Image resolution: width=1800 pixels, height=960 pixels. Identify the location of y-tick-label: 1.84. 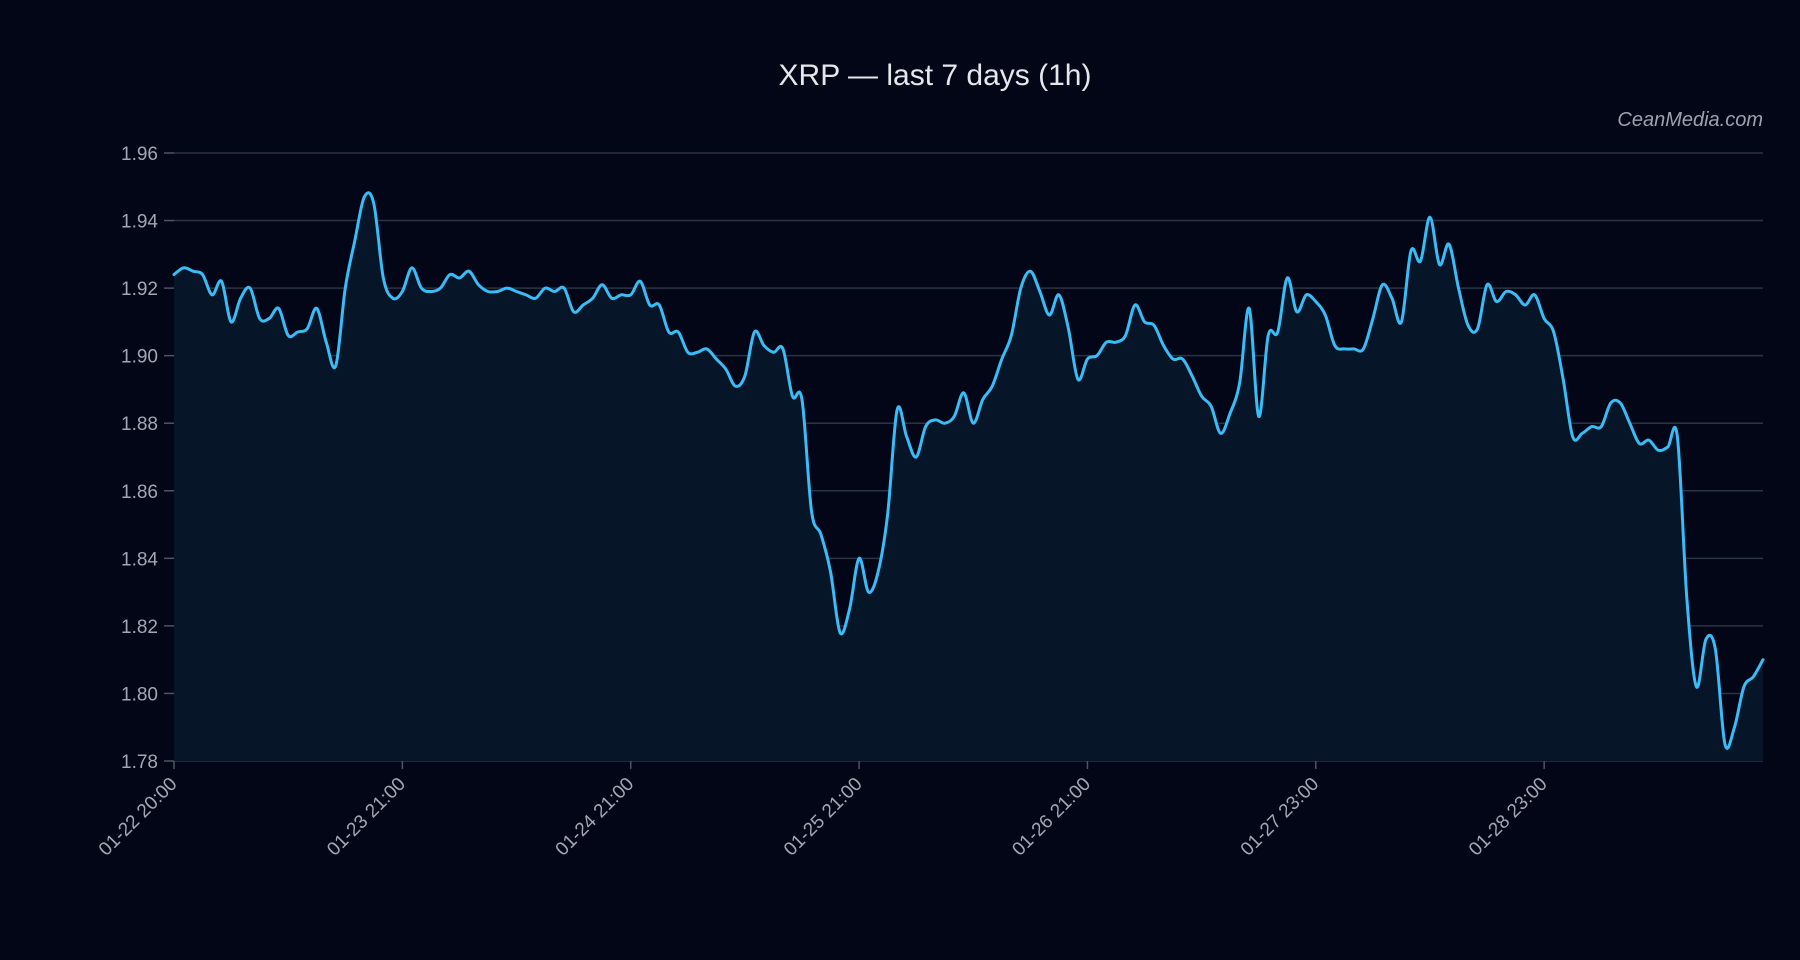
(139, 559).